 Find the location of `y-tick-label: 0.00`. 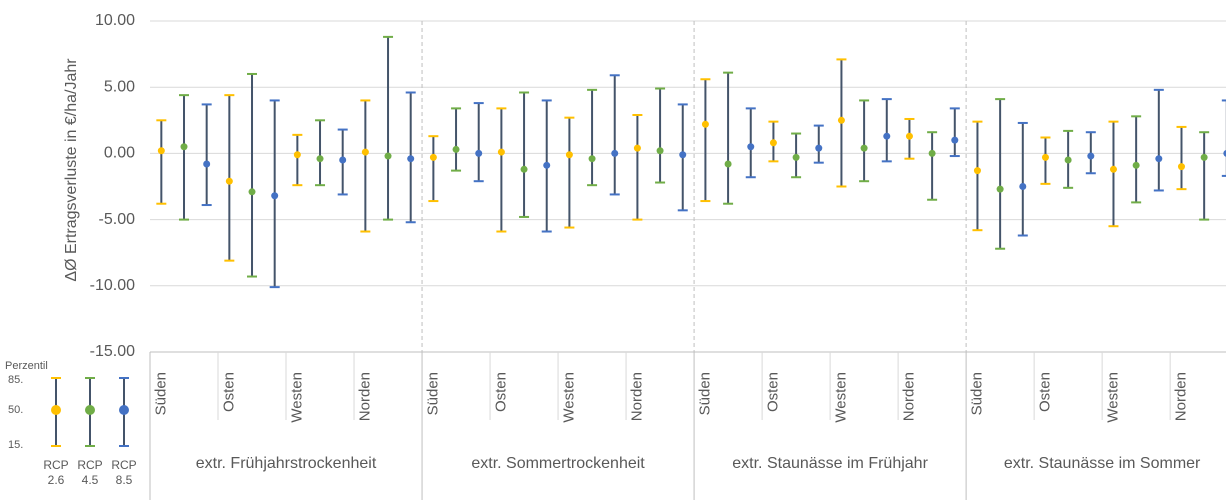

y-tick-label: 0.00 is located at coordinates (119, 153).